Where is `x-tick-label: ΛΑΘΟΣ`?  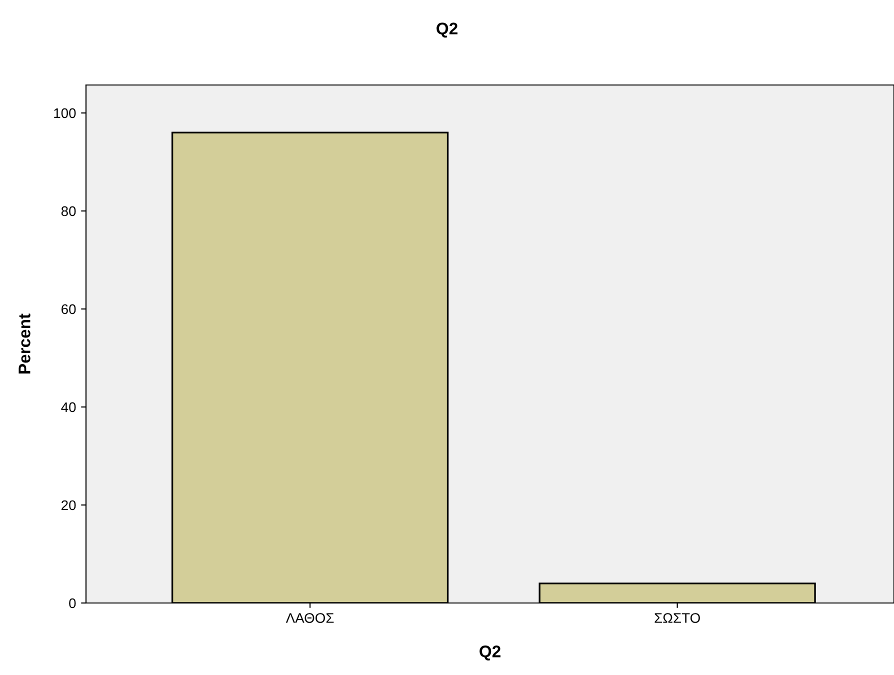 x-tick-label: ΛΑΘΟΣ is located at coordinates (310, 618).